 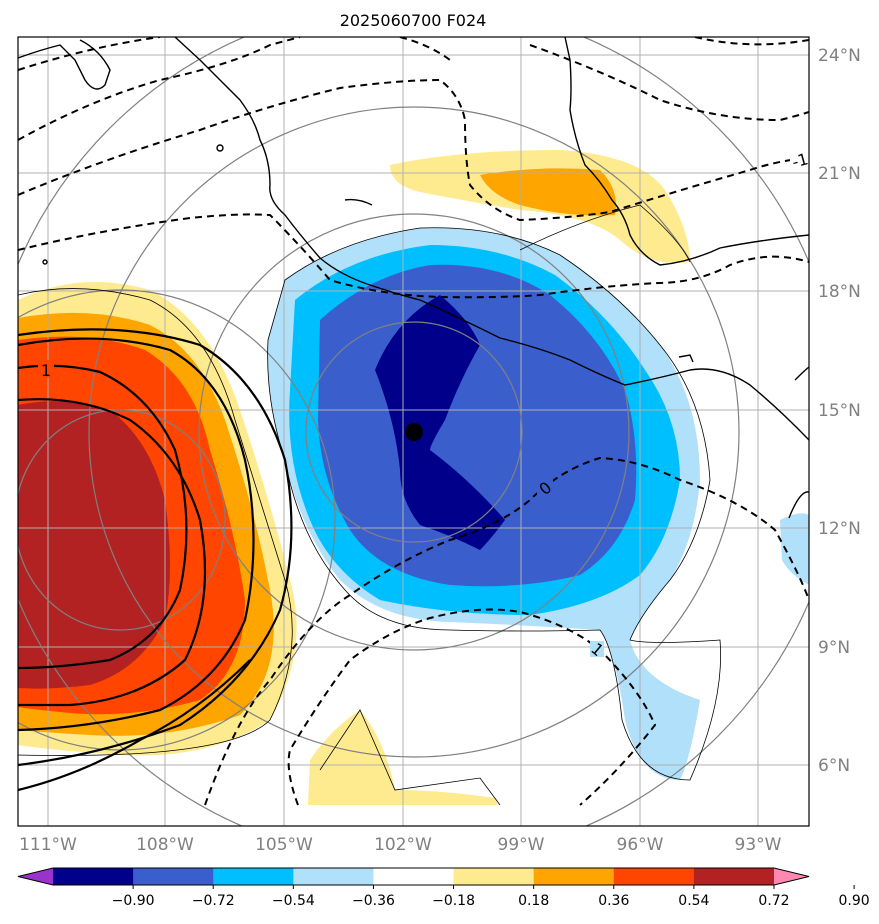 What do you see at coordinates (293, 901) in the screenshot?
I see `colorbar-label: −0.54` at bounding box center [293, 901].